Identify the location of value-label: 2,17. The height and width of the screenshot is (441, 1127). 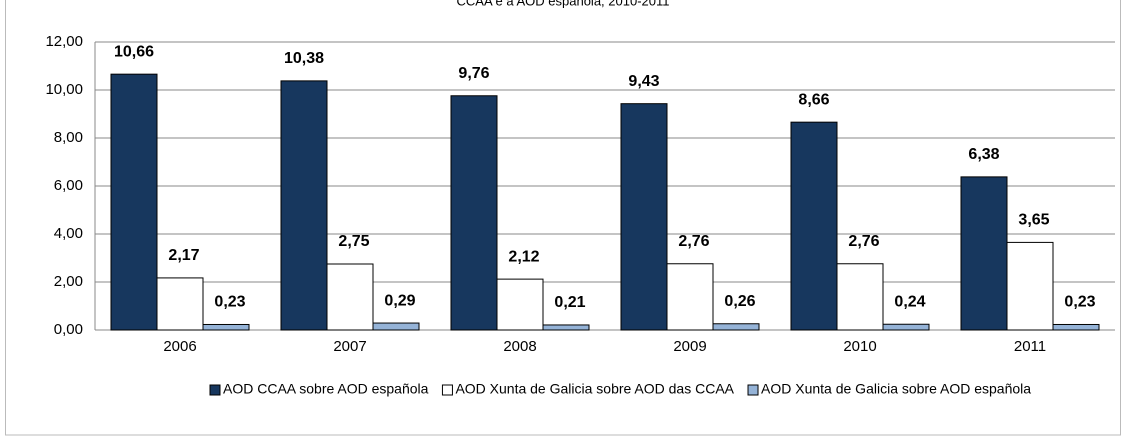
(183, 255).